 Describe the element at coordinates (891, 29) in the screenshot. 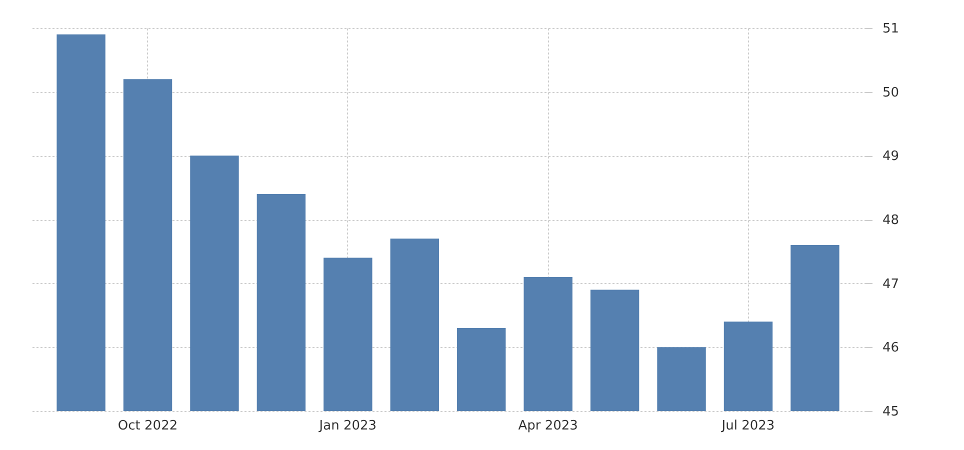

I see `y-tick-label: 51` at that location.